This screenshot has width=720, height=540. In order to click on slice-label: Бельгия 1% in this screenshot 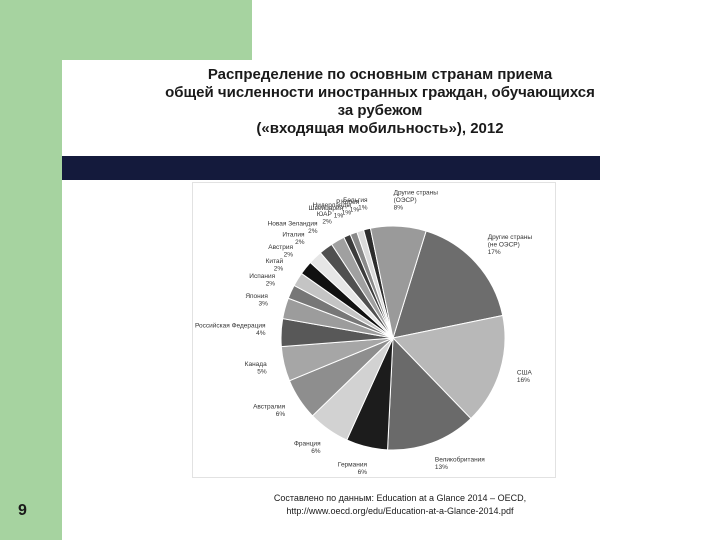, I will do `click(355, 204)`.